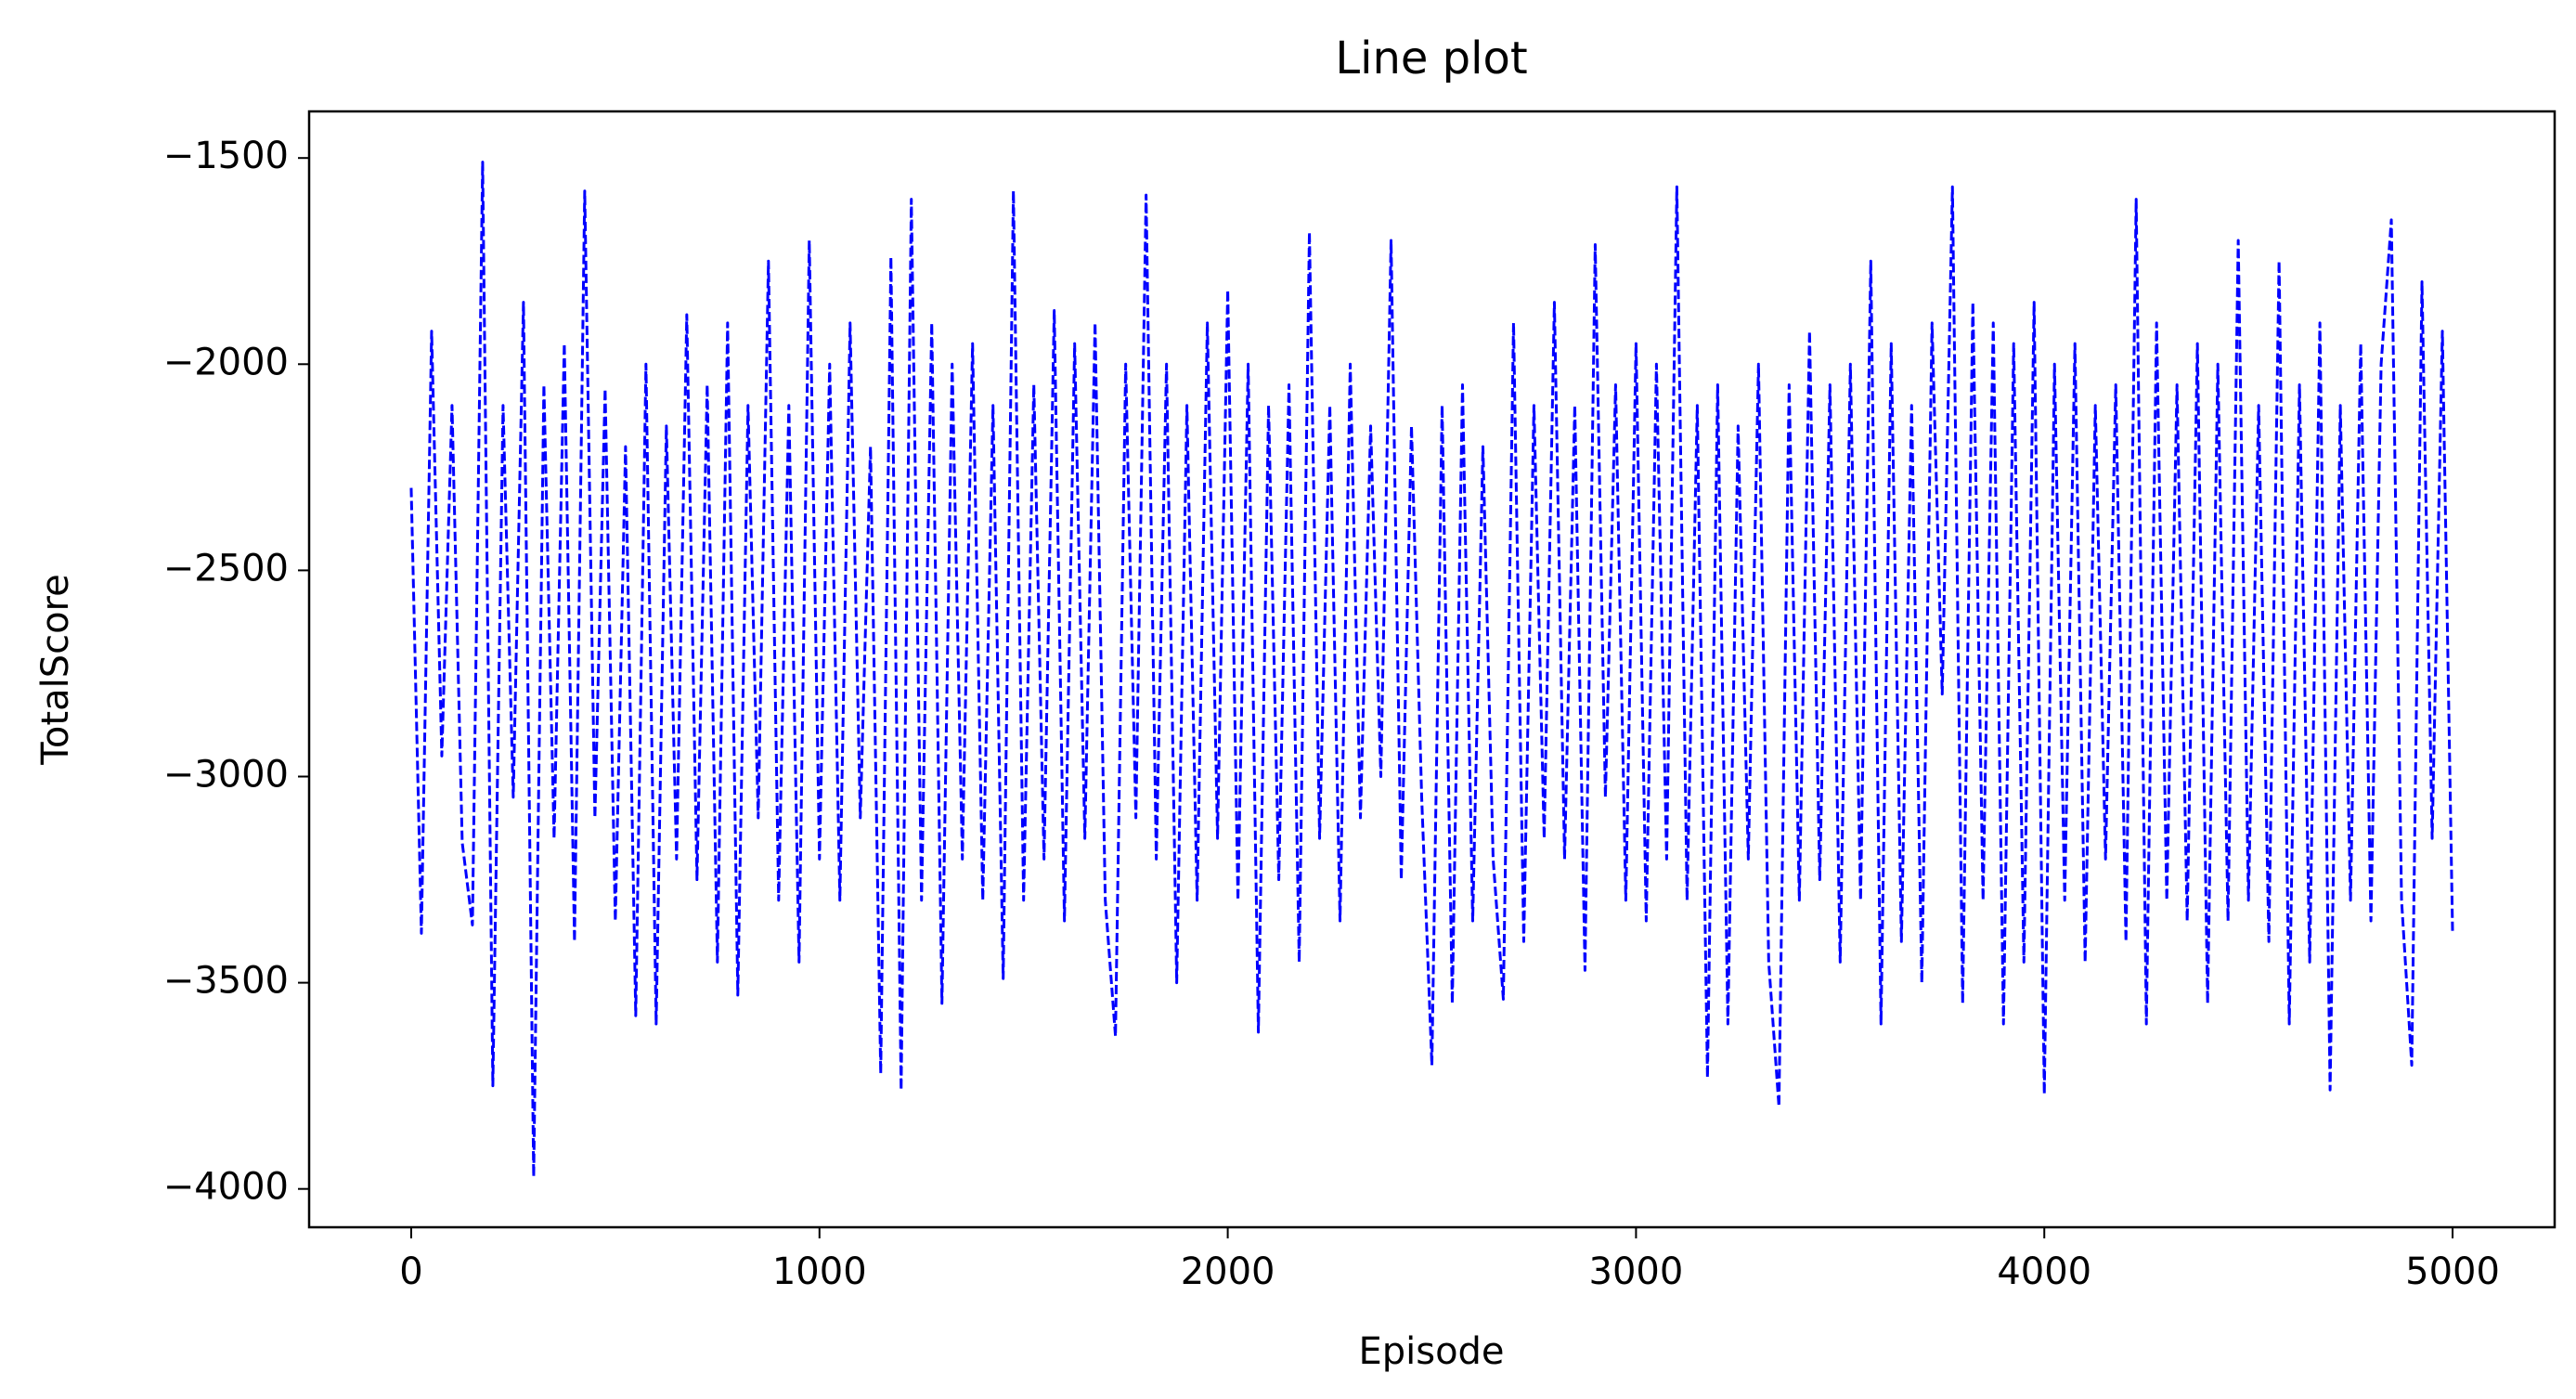 This screenshot has width=2576, height=1399. Describe the element at coordinates (226, 362) in the screenshot. I see `y-tick-label: −2000` at that location.